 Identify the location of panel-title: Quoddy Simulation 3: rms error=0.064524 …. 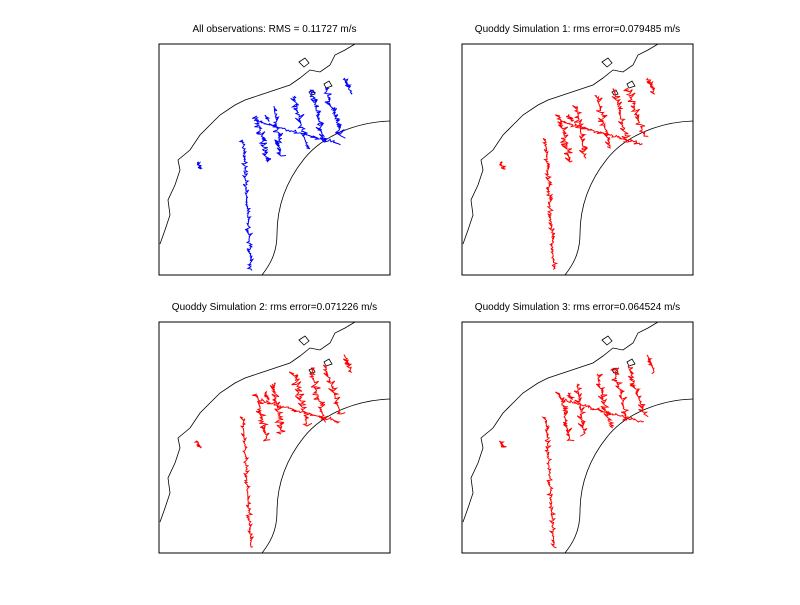
(577, 307).